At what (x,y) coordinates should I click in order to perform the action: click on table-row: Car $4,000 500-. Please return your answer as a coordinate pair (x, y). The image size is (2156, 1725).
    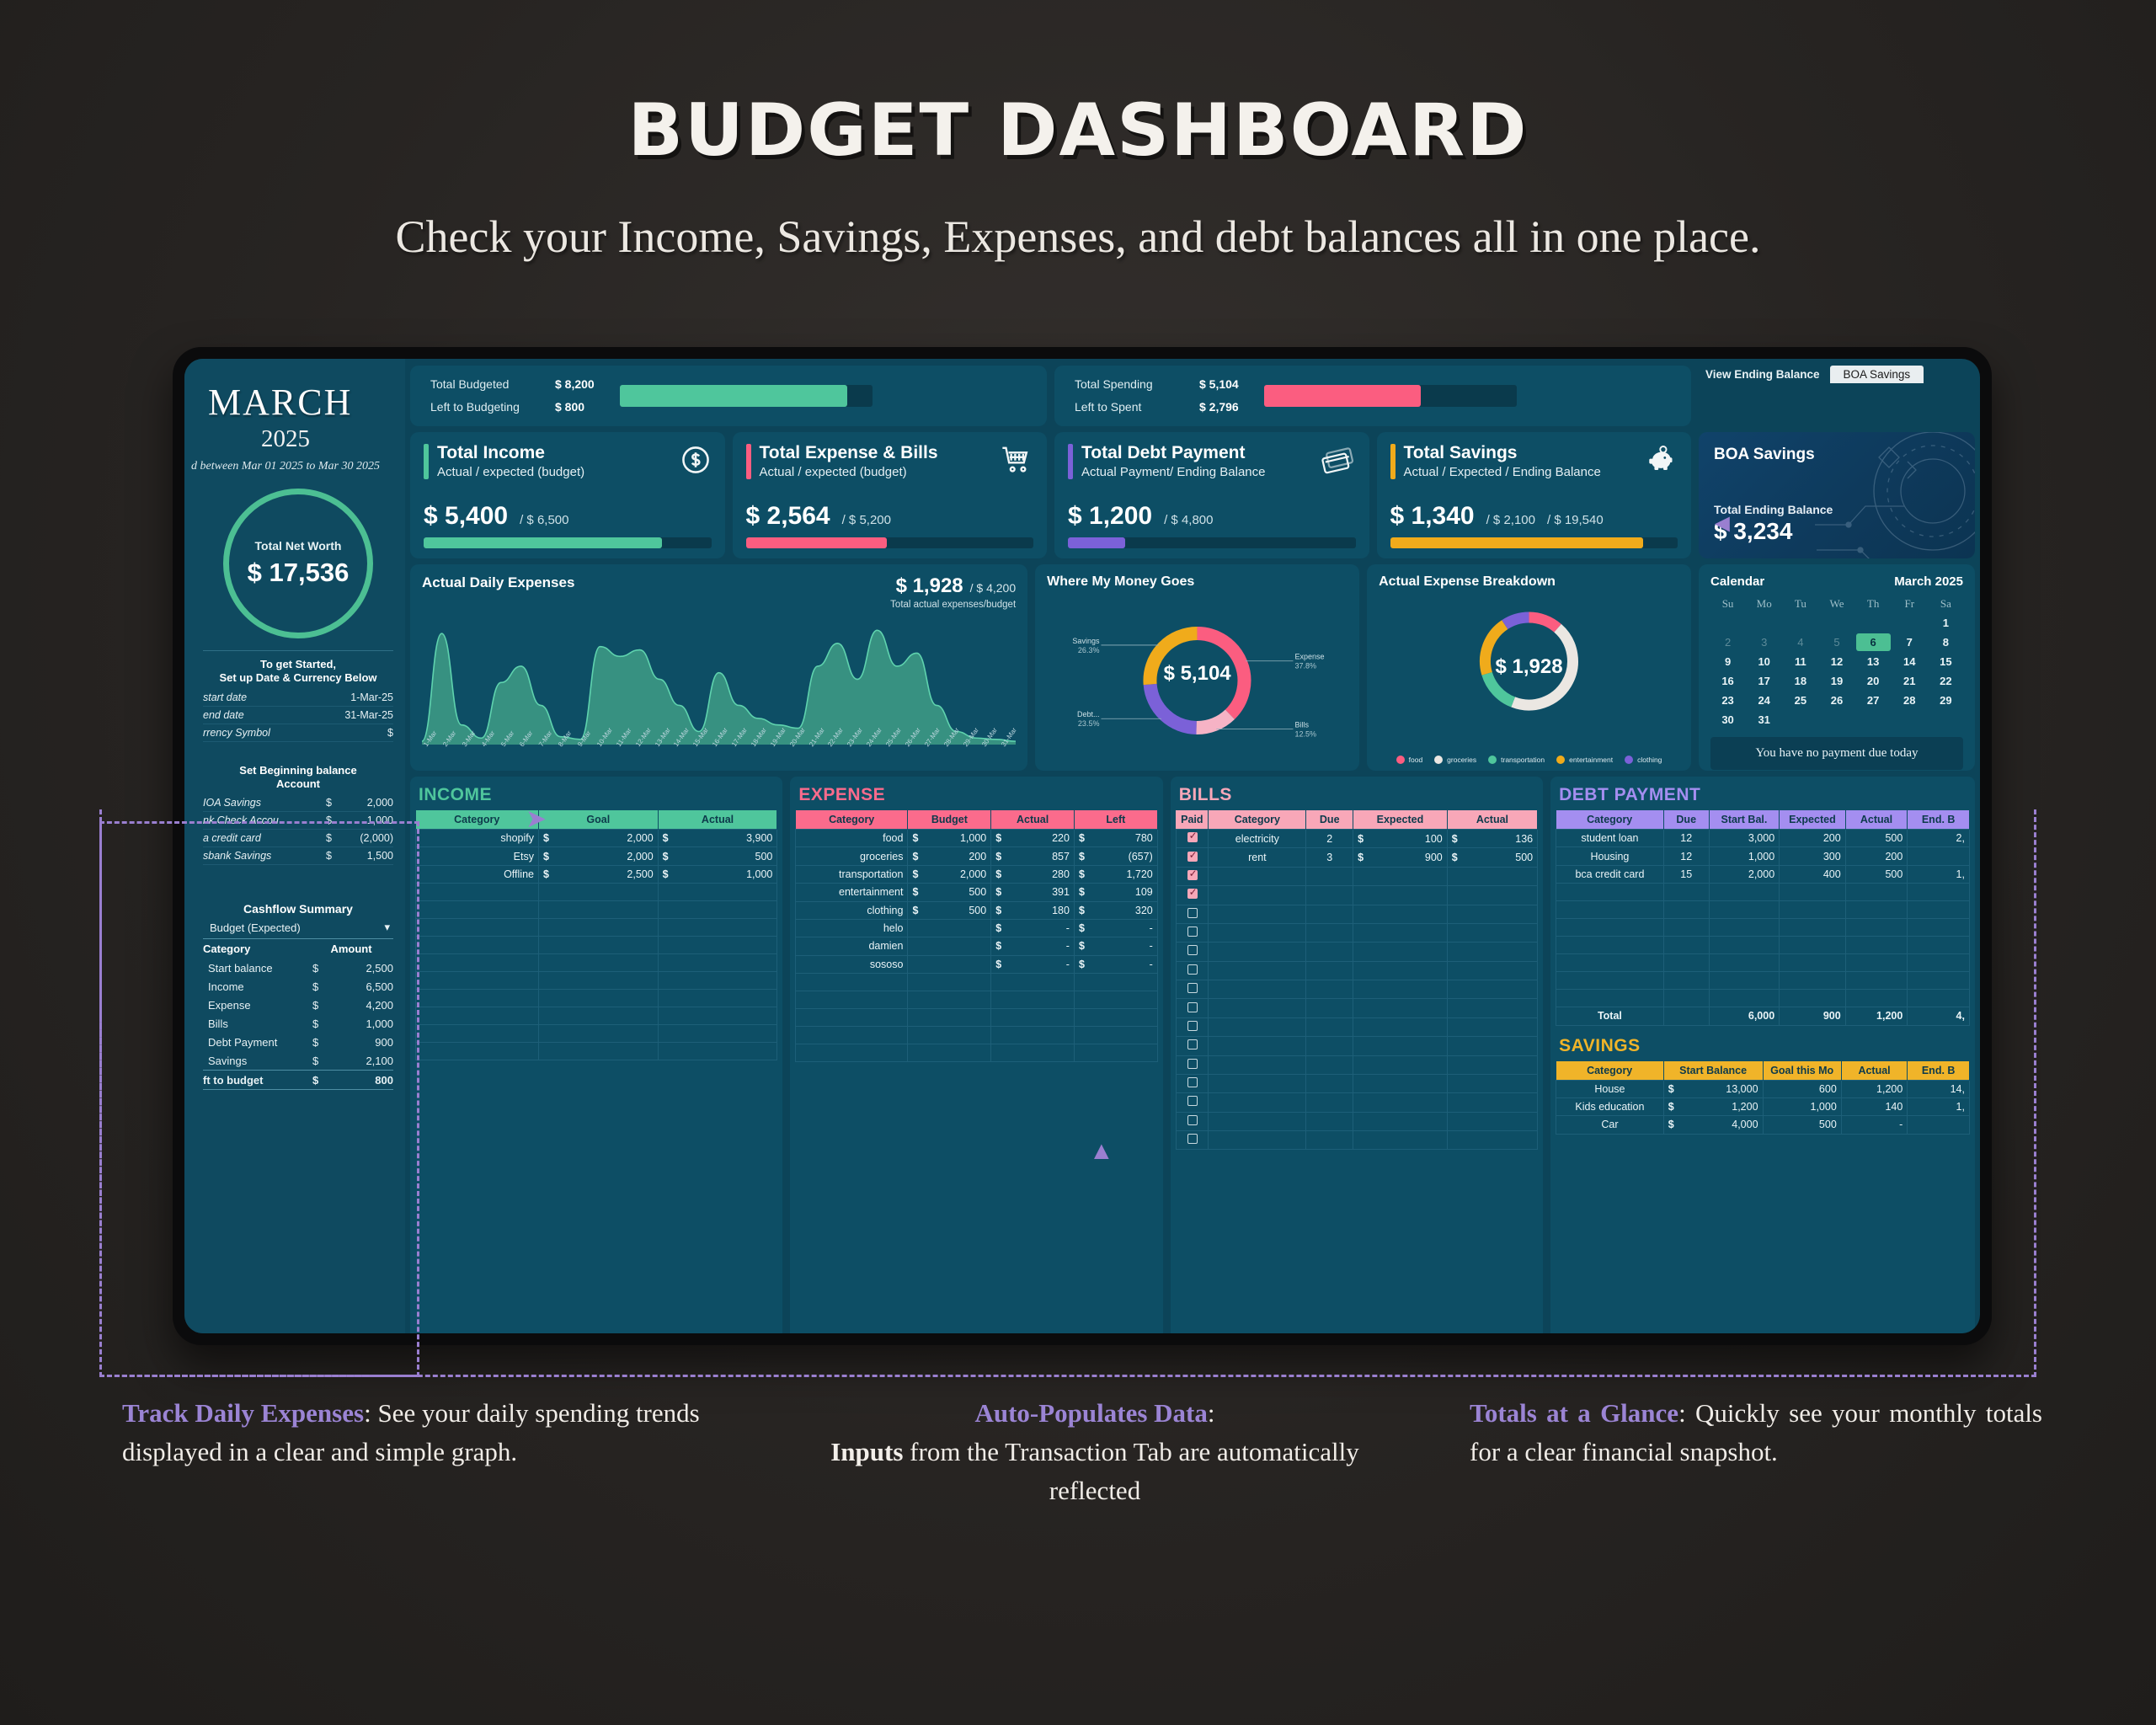
    Looking at the image, I should click on (1763, 1125).